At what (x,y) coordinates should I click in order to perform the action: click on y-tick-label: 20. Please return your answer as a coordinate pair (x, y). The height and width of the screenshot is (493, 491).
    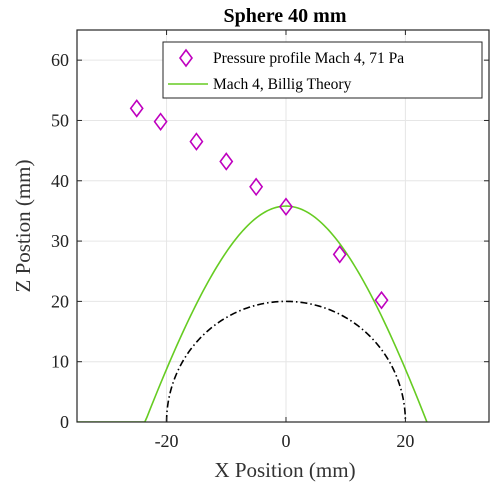
    Looking at the image, I should click on (60, 301).